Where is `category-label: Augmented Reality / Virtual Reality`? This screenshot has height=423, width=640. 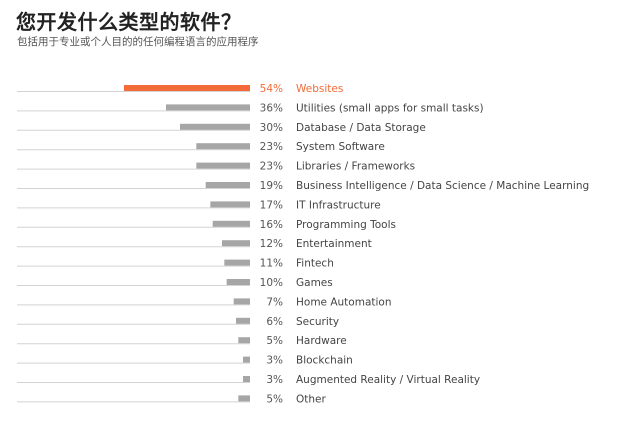 category-label: Augmented Reality / Virtual Reality is located at coordinates (388, 380).